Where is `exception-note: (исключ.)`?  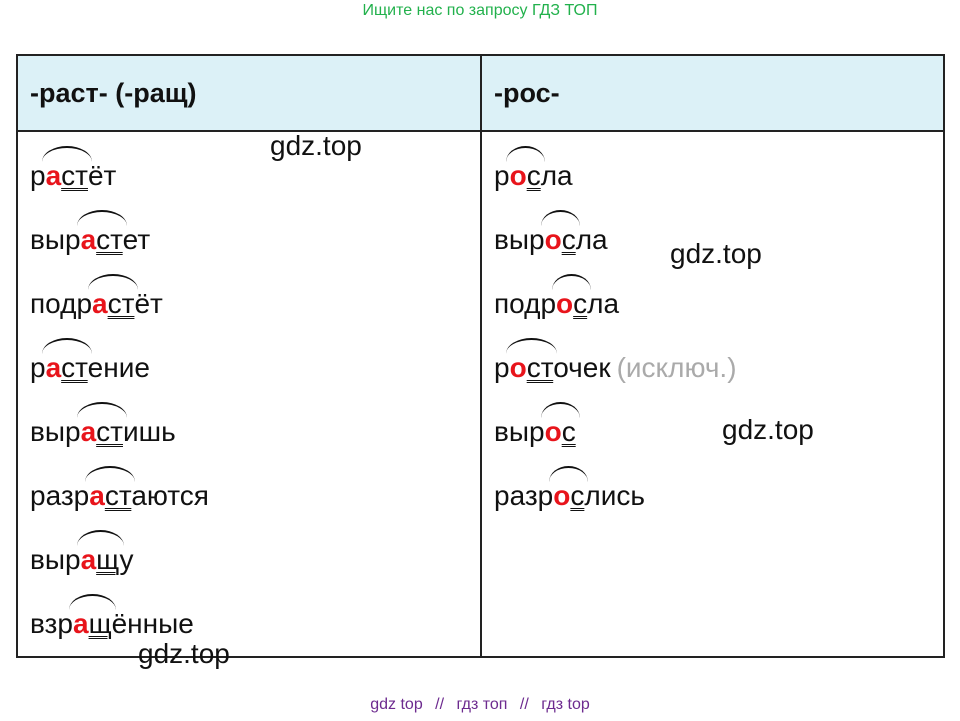
exception-note: (исключ.) is located at coordinates (676, 367).